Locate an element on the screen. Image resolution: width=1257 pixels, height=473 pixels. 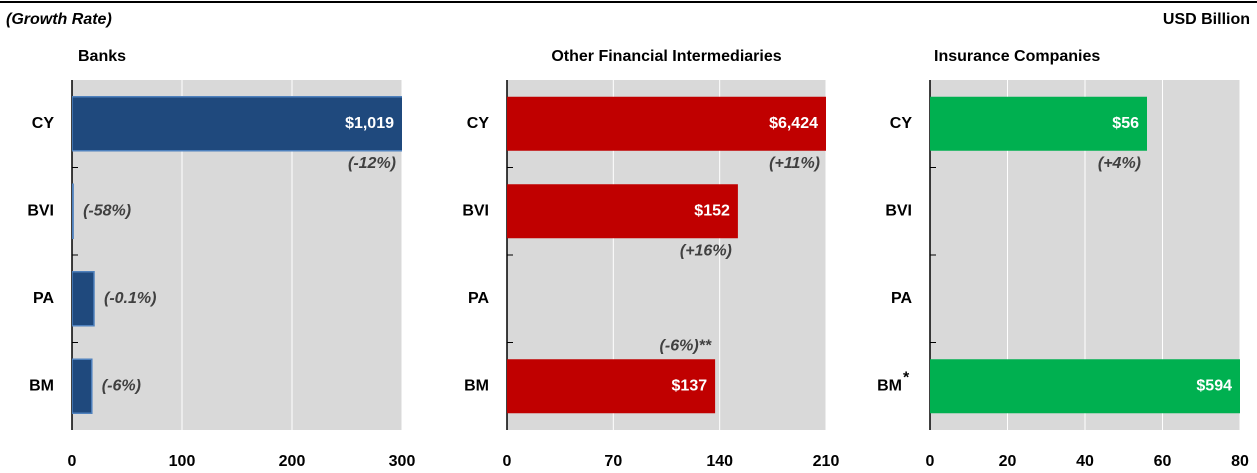
category-mark: * is located at coordinates (906, 377).